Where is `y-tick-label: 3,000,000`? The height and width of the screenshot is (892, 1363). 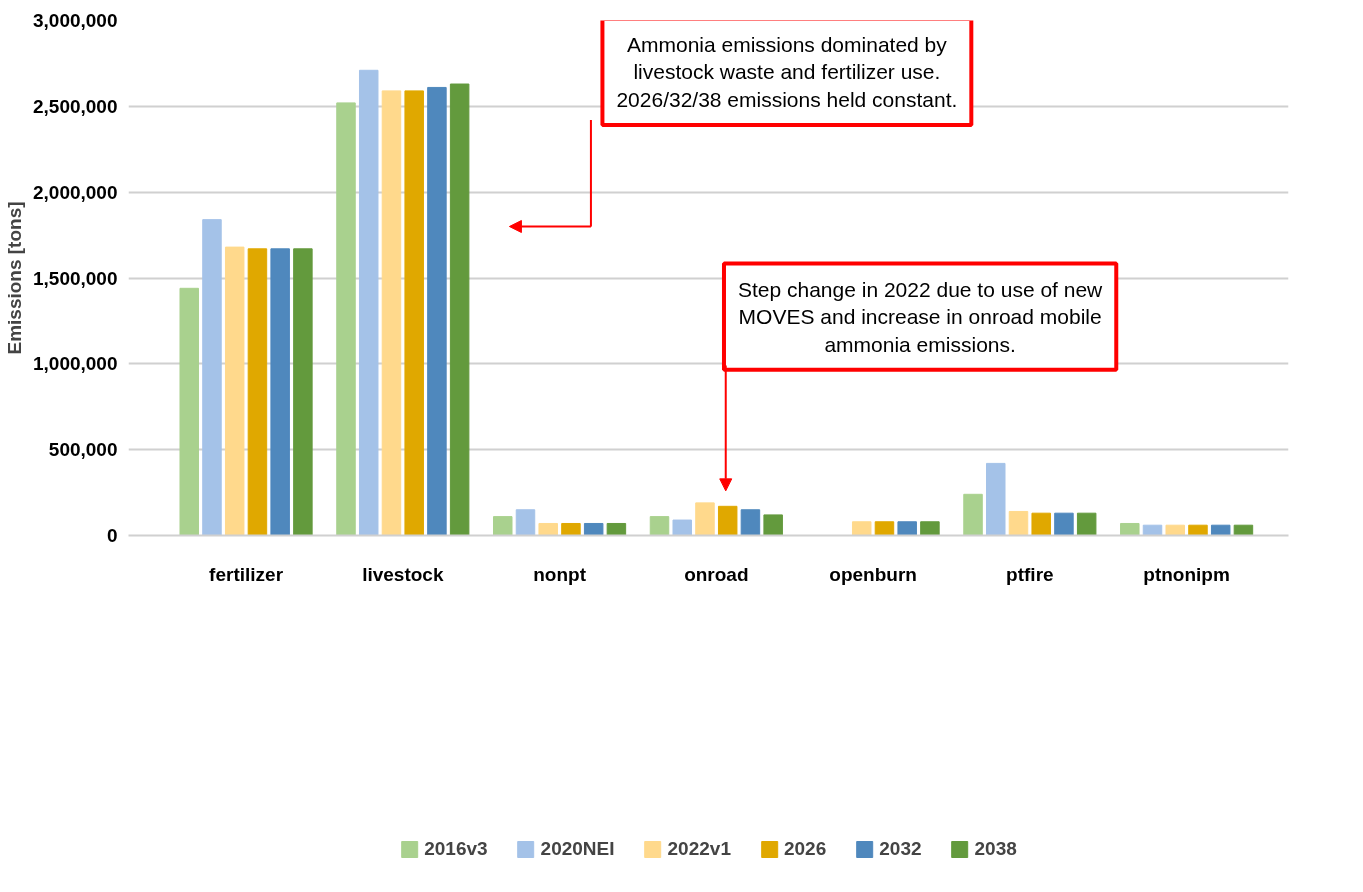
y-tick-label: 3,000,000 is located at coordinates (75, 20).